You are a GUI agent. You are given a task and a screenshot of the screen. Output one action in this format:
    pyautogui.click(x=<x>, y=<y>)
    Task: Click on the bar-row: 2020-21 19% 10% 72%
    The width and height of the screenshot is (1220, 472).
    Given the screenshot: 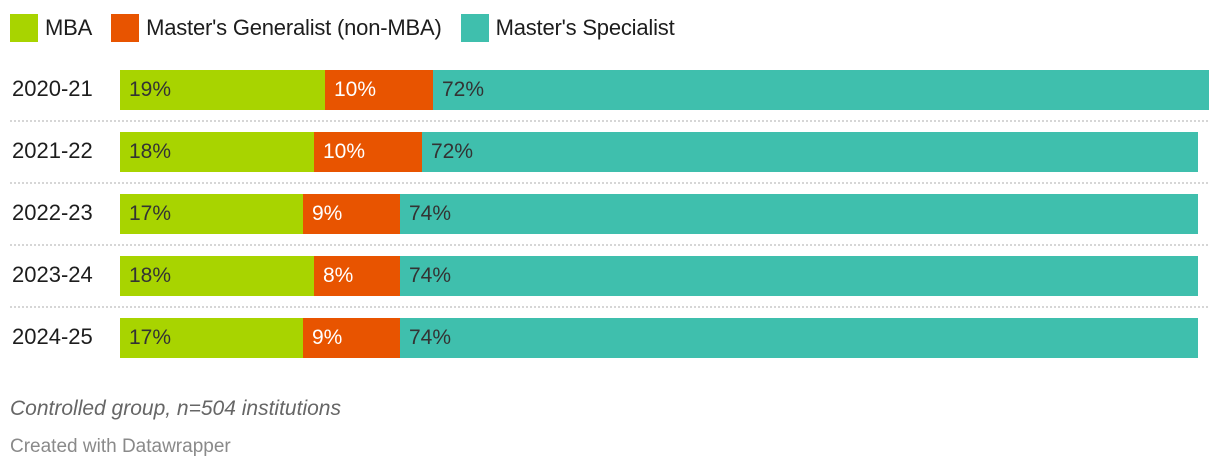 What is the action you would take?
    pyautogui.click(x=610, y=90)
    